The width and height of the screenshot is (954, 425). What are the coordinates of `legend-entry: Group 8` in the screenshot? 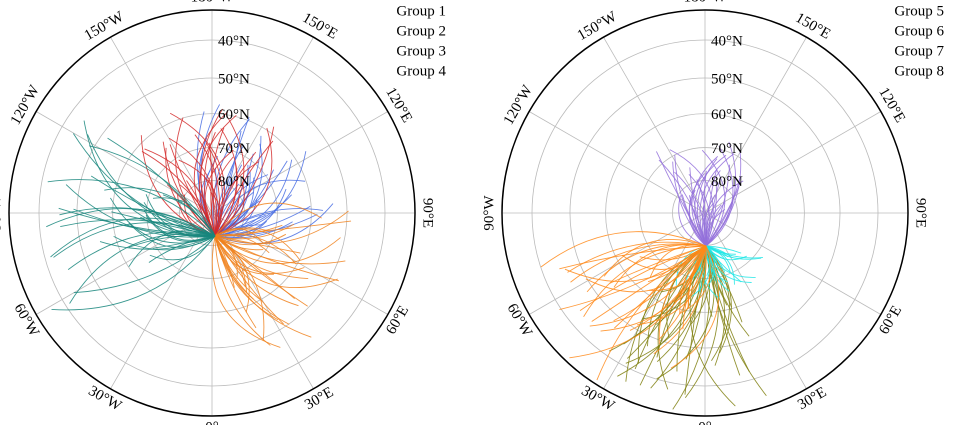 It's located at (919, 71).